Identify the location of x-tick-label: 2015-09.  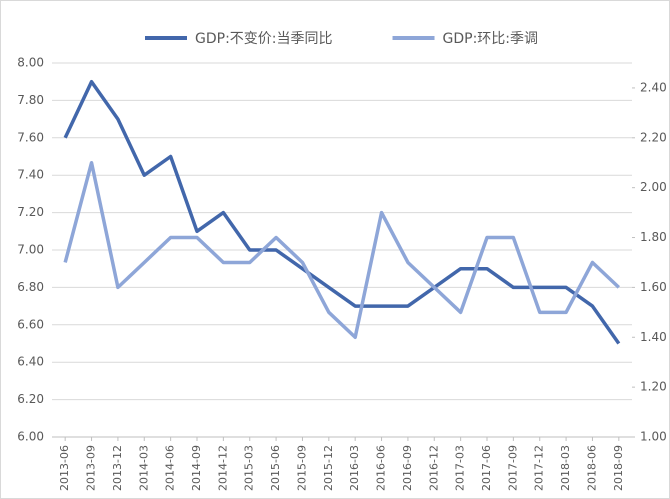
(301, 468).